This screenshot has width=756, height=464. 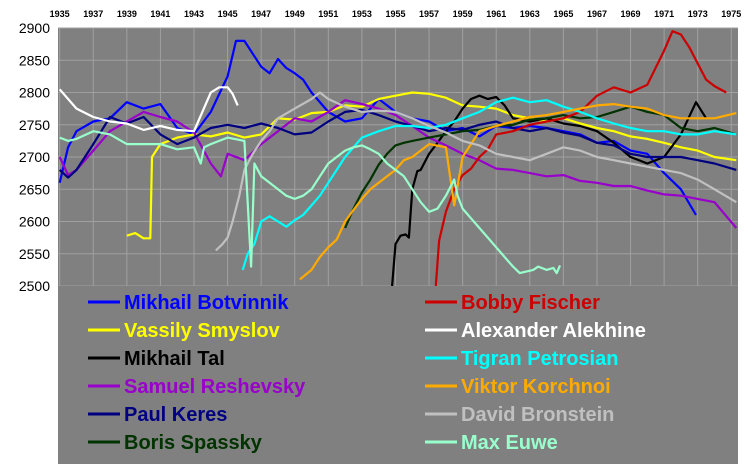 I want to click on x-tick-label: 1975, so click(x=731, y=14).